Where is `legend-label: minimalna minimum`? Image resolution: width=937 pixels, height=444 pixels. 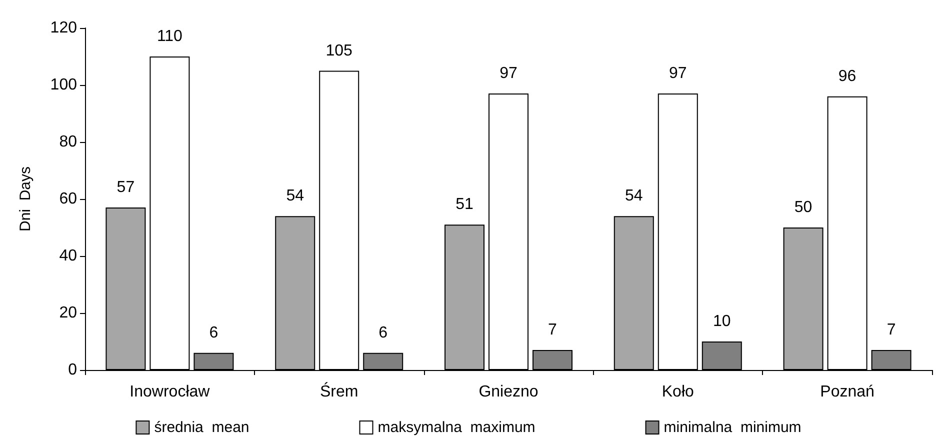
legend-label: minimalna minimum is located at coordinates (733, 427).